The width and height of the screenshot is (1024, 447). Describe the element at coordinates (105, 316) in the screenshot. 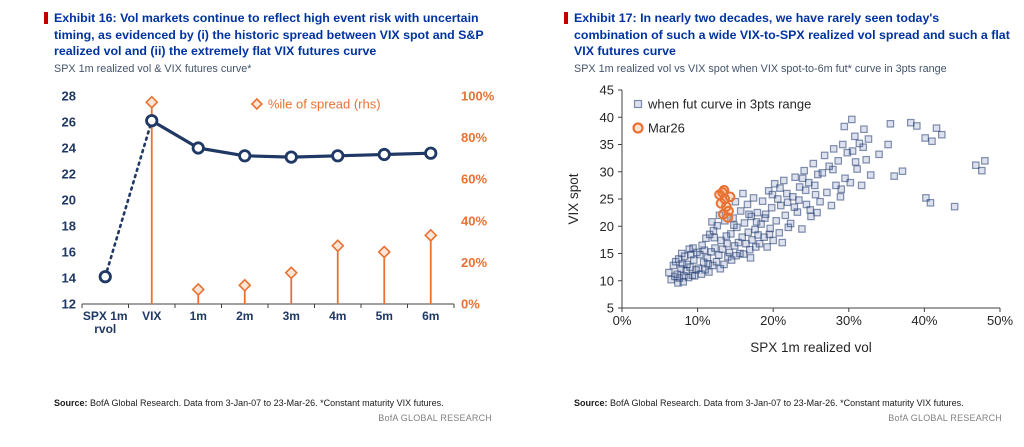

I see `svg-text: SPX 1m` at that location.